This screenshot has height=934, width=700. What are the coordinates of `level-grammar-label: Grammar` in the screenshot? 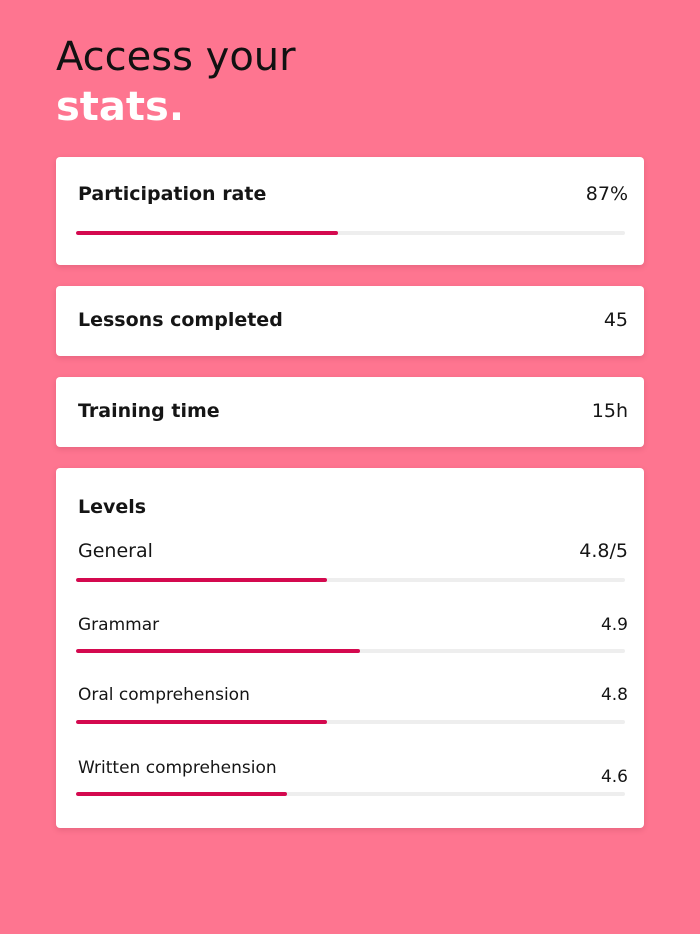 It's located at (119, 625).